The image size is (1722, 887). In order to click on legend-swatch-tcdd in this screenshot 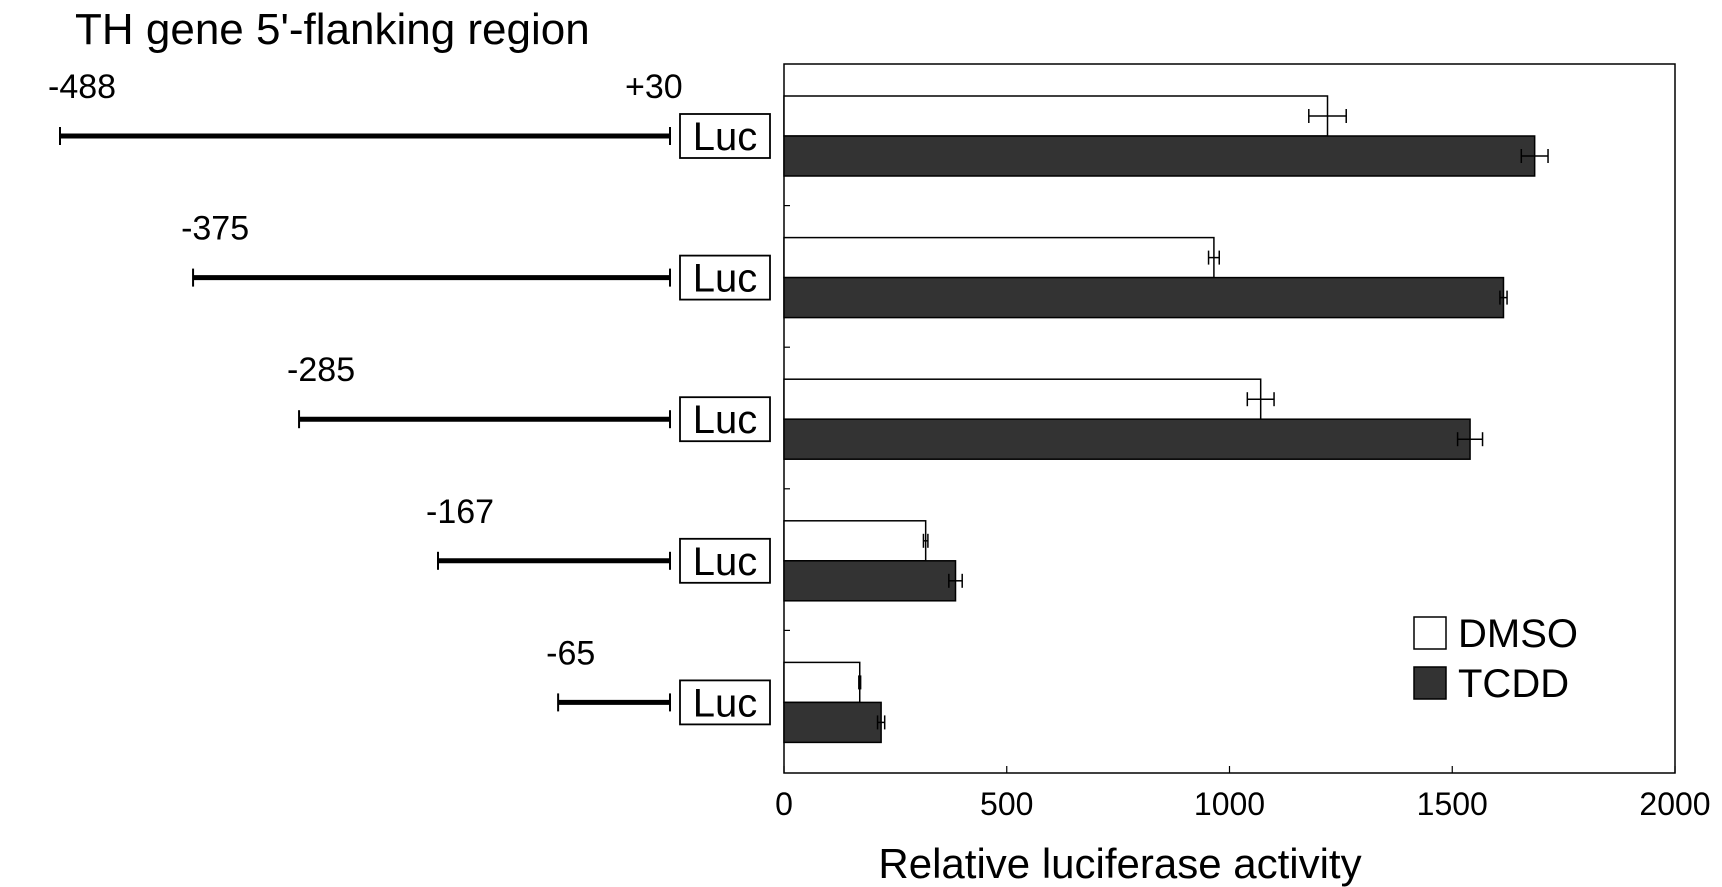, I will do `click(1430, 683)`.